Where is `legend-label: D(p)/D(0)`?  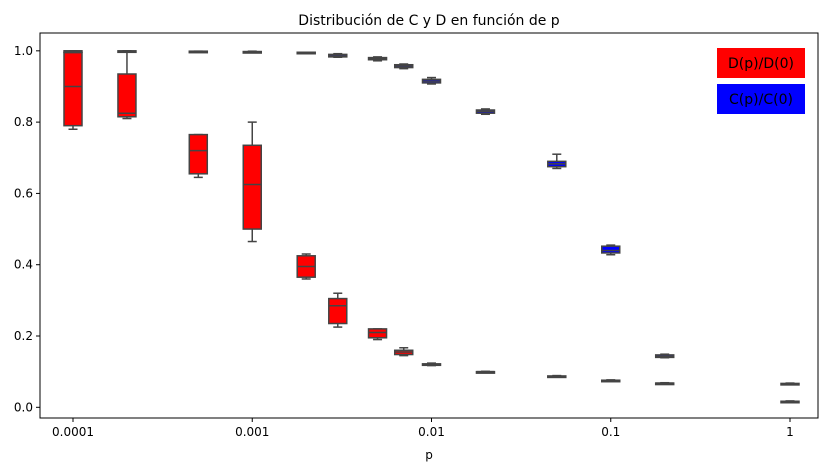 legend-label: D(p)/D(0) is located at coordinates (761, 64).